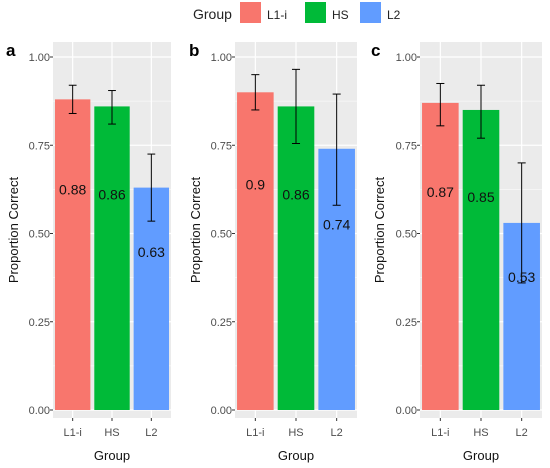 This screenshot has width=550, height=468. What do you see at coordinates (440, 192) in the screenshot?
I see `value-label-l1-i: 0.87` at bounding box center [440, 192].